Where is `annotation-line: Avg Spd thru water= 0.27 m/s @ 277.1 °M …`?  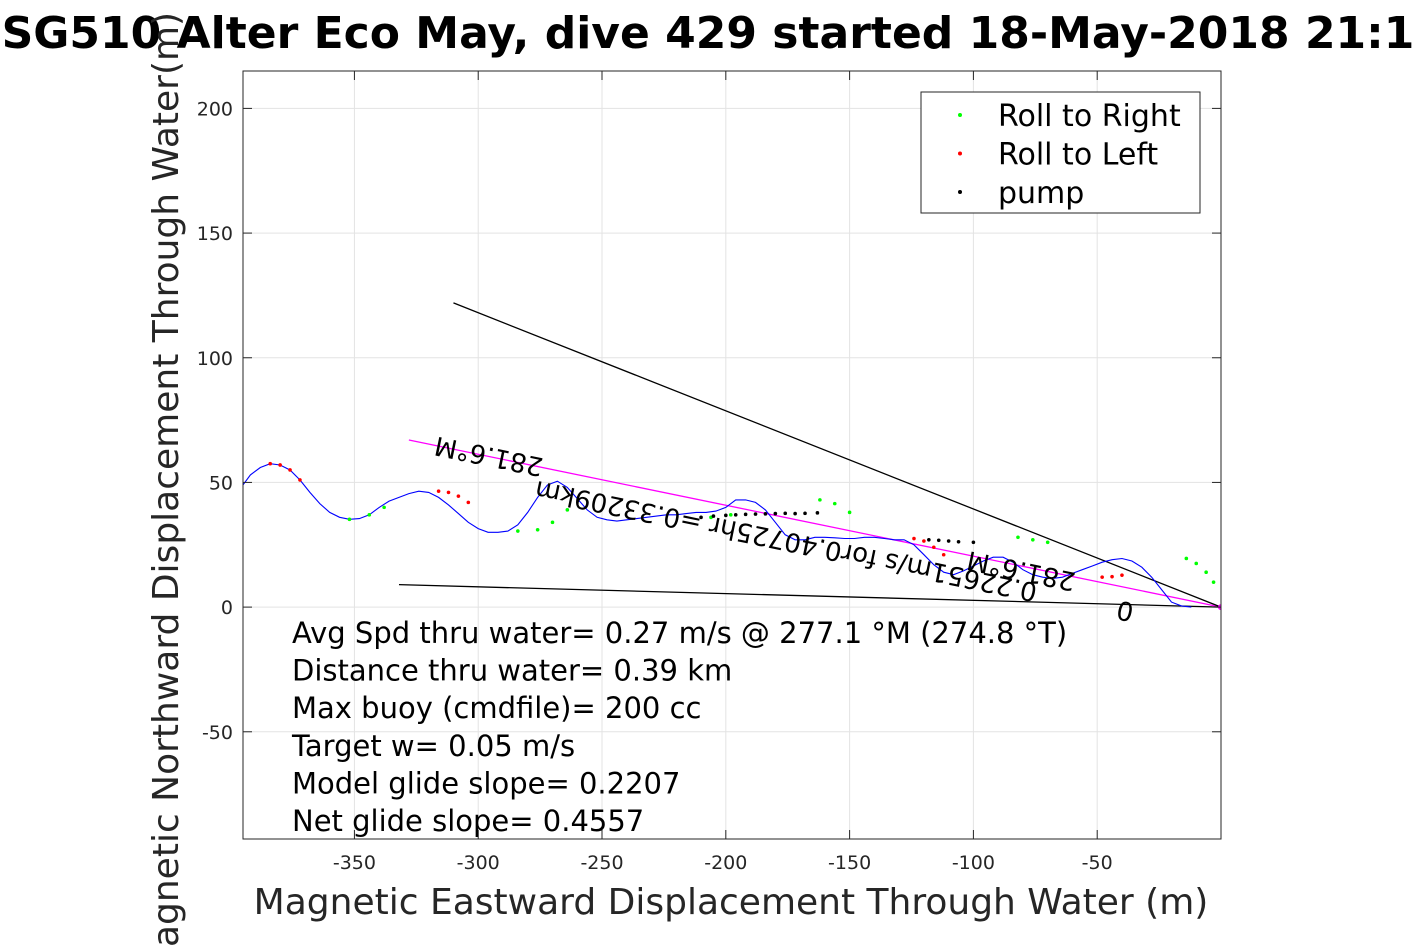 annotation-line: Avg Spd thru water= 0.27 m/s @ 277.1 °M … is located at coordinates (679, 633).